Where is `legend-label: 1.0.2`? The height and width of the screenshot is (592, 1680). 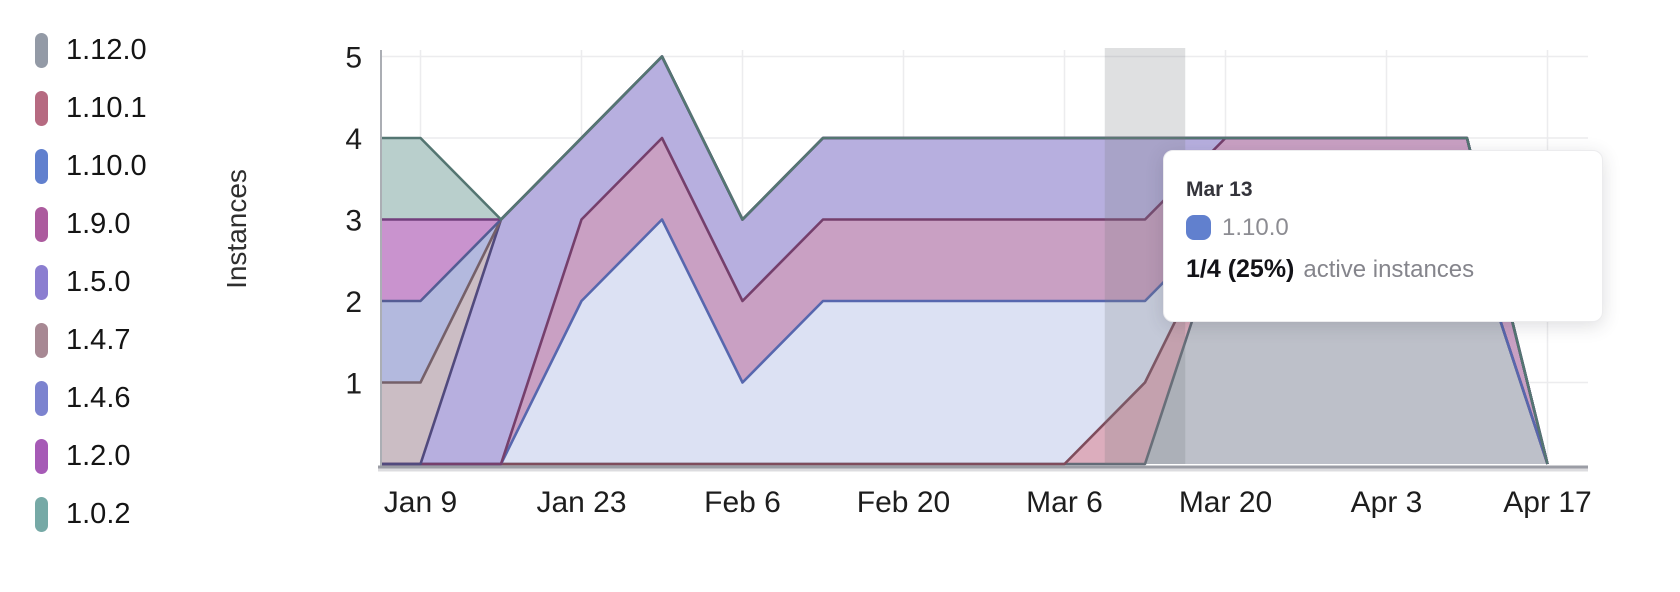 legend-label: 1.0.2 is located at coordinates (98, 513).